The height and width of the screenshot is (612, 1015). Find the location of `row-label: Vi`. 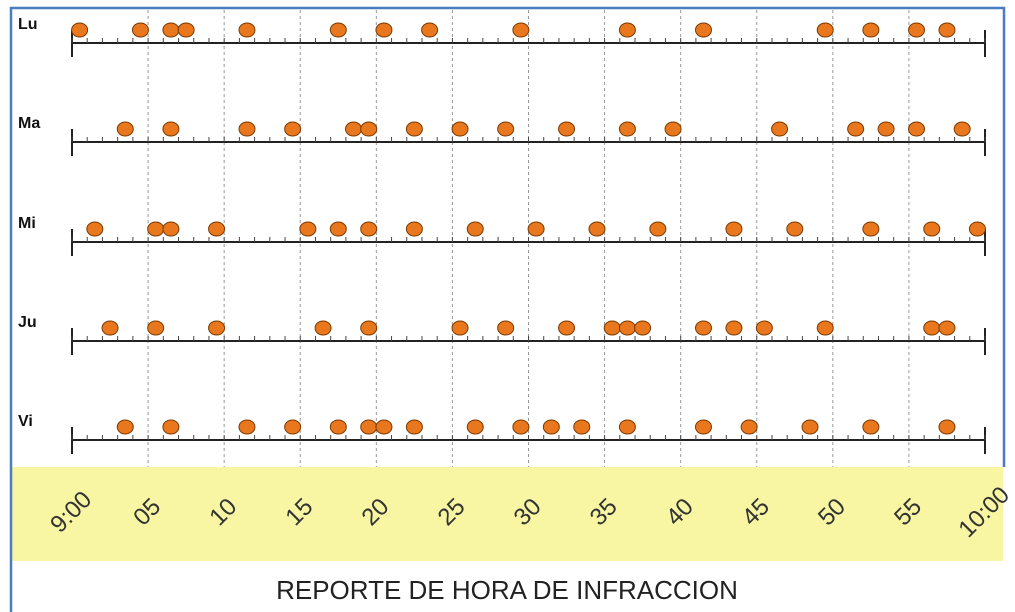

row-label: Vi is located at coordinates (25, 421).